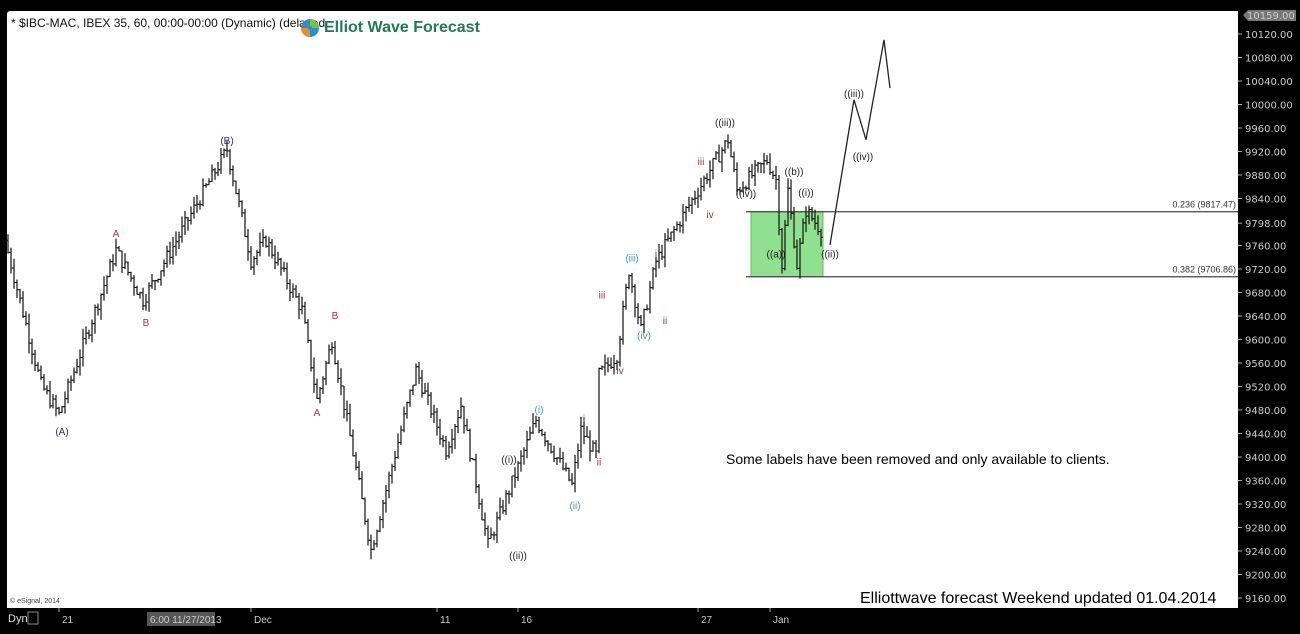 The height and width of the screenshot is (634, 1300). What do you see at coordinates (518, 556) in the screenshot?
I see `wave-label: ((ii))` at bounding box center [518, 556].